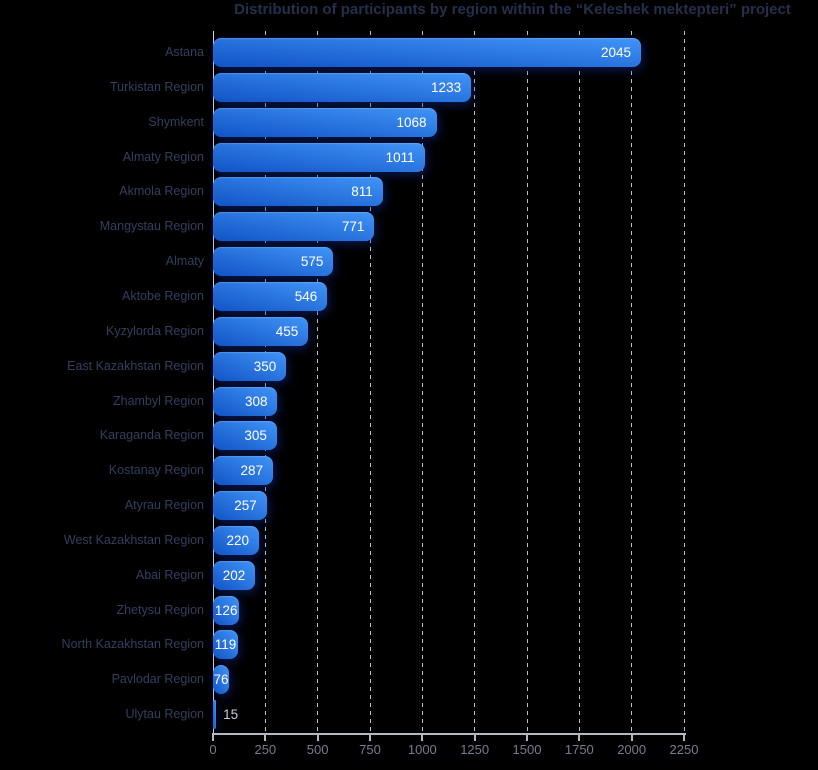 Image resolution: width=818 pixels, height=770 pixels. What do you see at coordinates (400, 157) in the screenshot?
I see `value-label: 1011` at bounding box center [400, 157].